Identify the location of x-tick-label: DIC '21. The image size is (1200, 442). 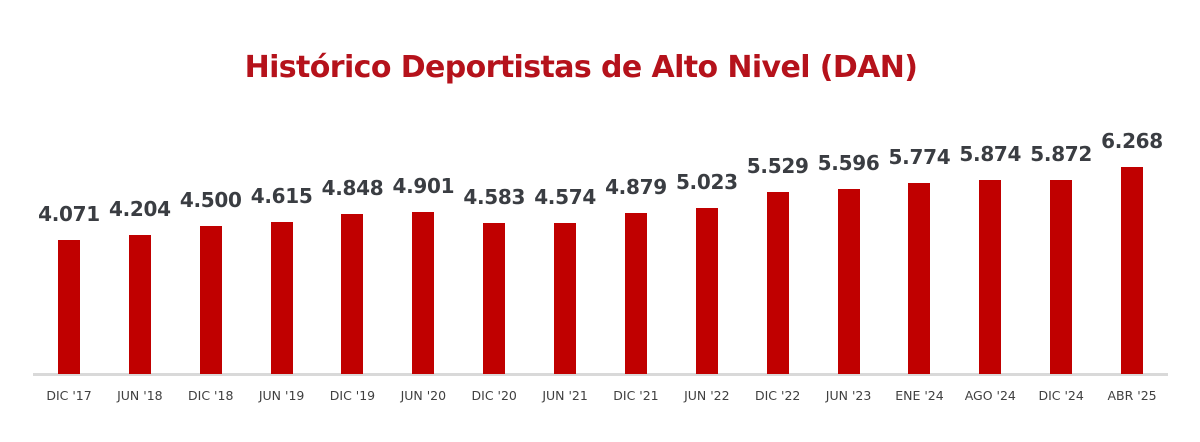
(636, 395).